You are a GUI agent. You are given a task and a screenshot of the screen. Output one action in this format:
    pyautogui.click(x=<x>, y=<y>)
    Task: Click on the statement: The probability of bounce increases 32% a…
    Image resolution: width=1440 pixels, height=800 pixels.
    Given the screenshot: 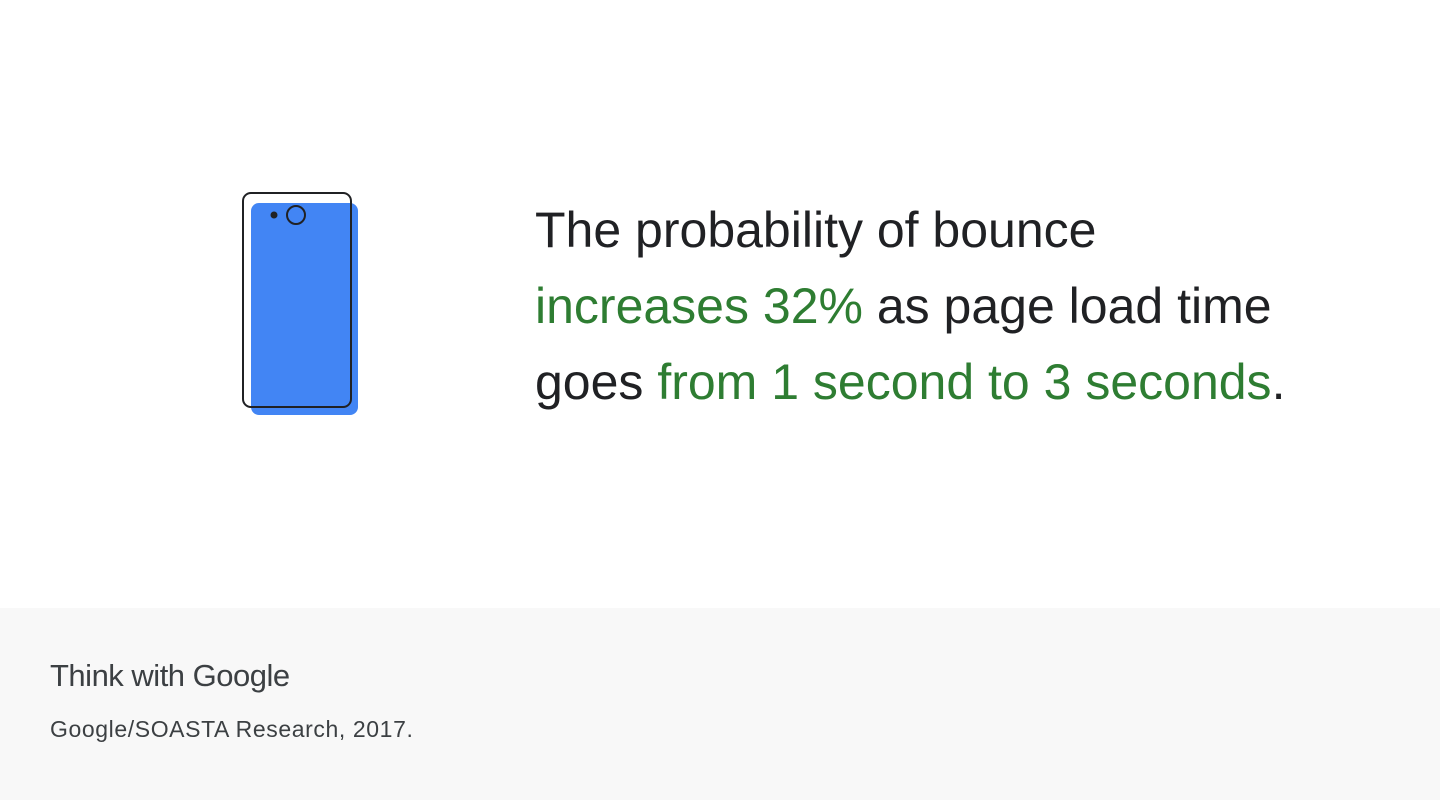 What is the action you would take?
    pyautogui.click(x=910, y=306)
    